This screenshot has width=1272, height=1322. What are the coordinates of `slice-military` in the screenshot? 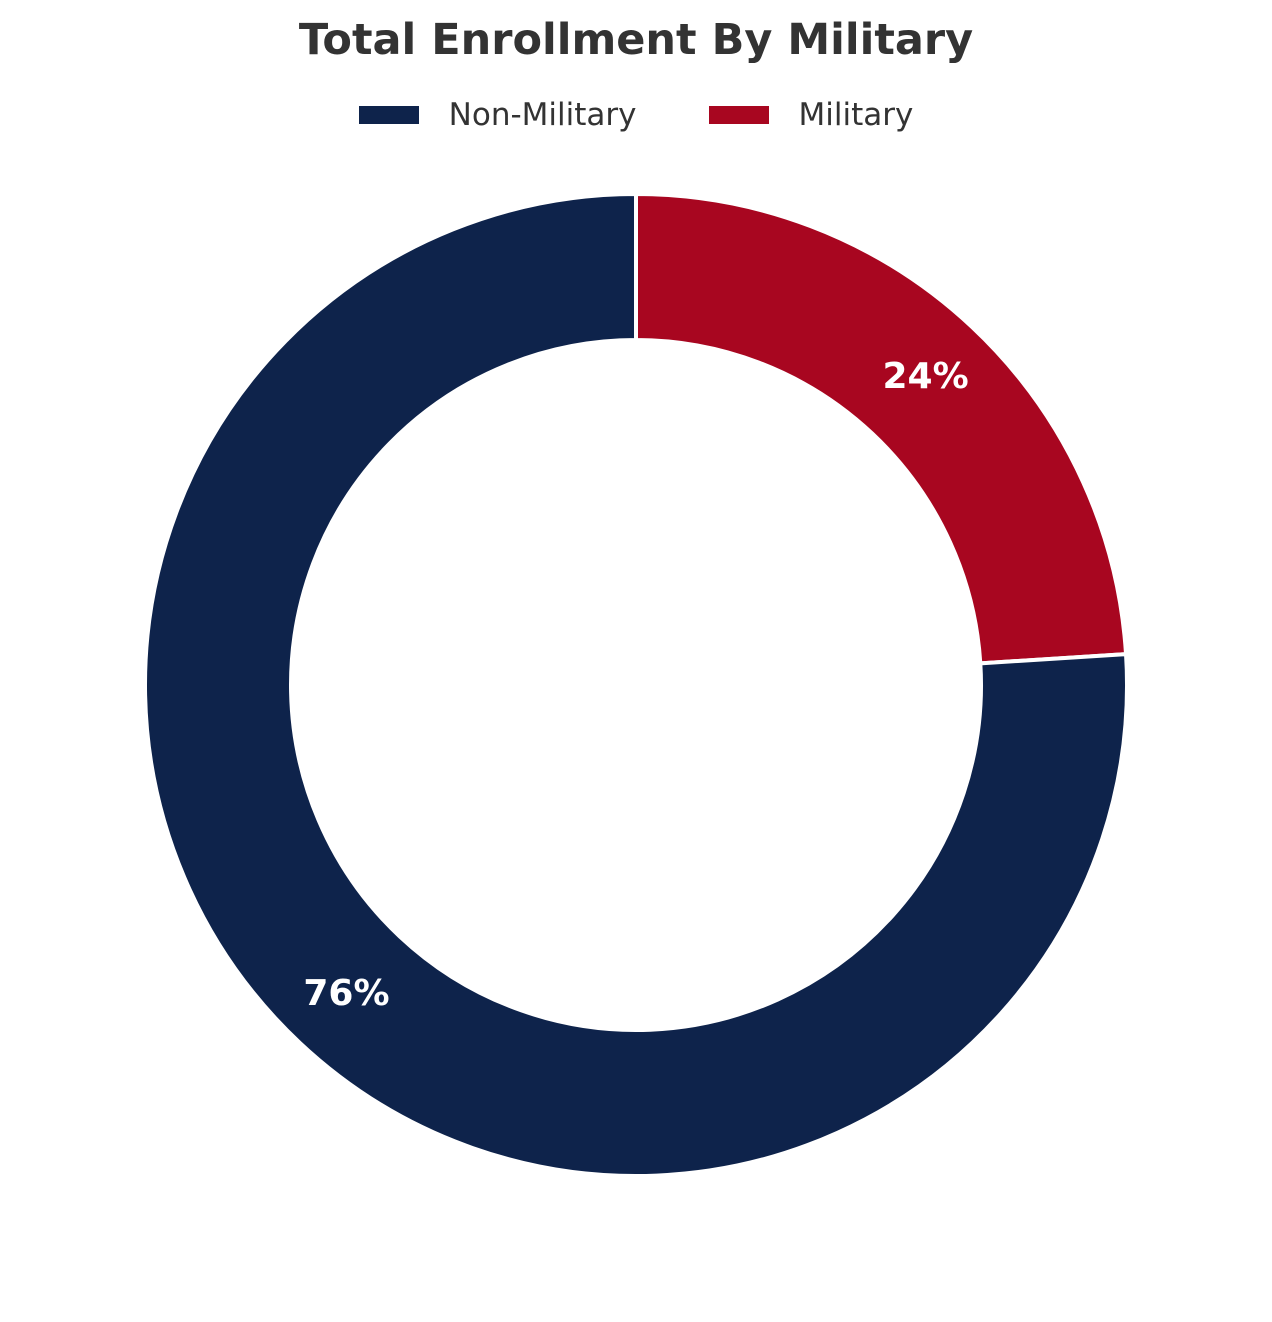 It's located at (881, 428).